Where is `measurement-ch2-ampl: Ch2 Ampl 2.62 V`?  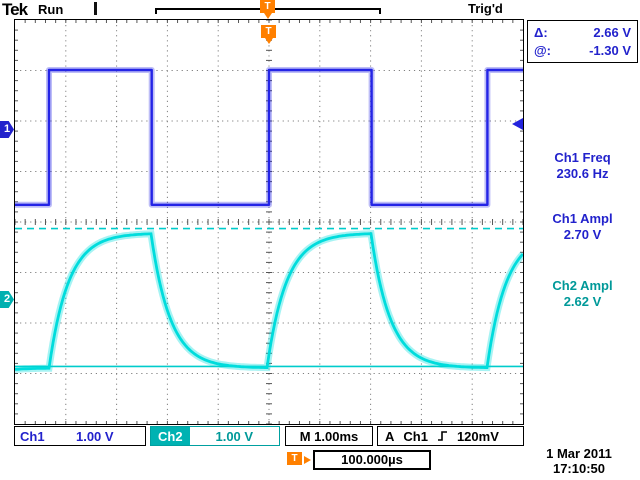 measurement-ch2-ampl: Ch2 Ampl 2.62 V is located at coordinates (582, 294).